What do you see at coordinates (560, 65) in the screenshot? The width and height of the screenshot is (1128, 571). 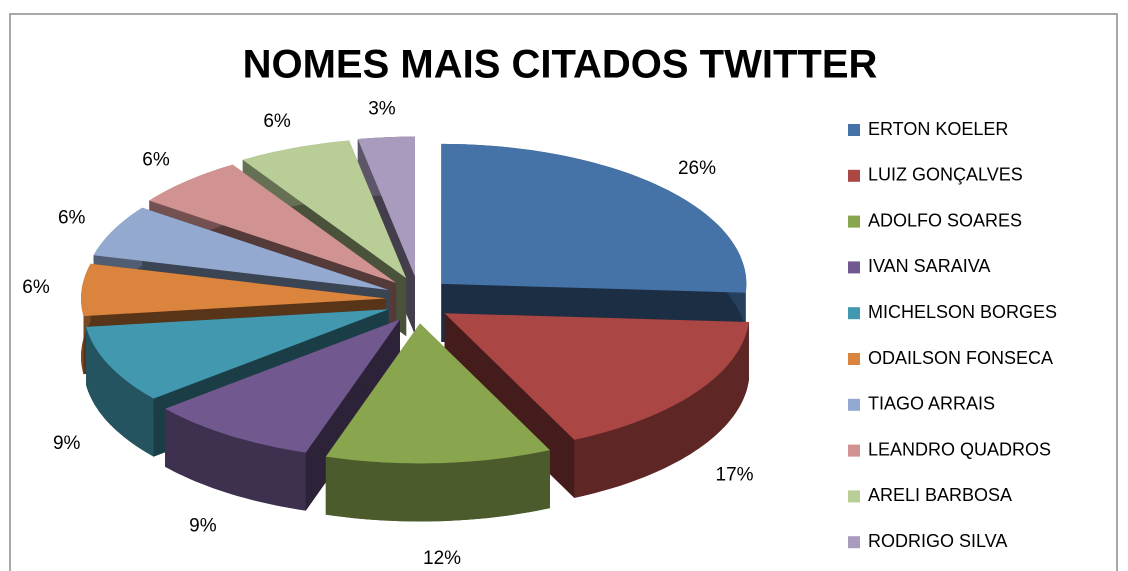 I see `chart-title: NOMES MAIS CITADOS TWITTER` at bounding box center [560, 65].